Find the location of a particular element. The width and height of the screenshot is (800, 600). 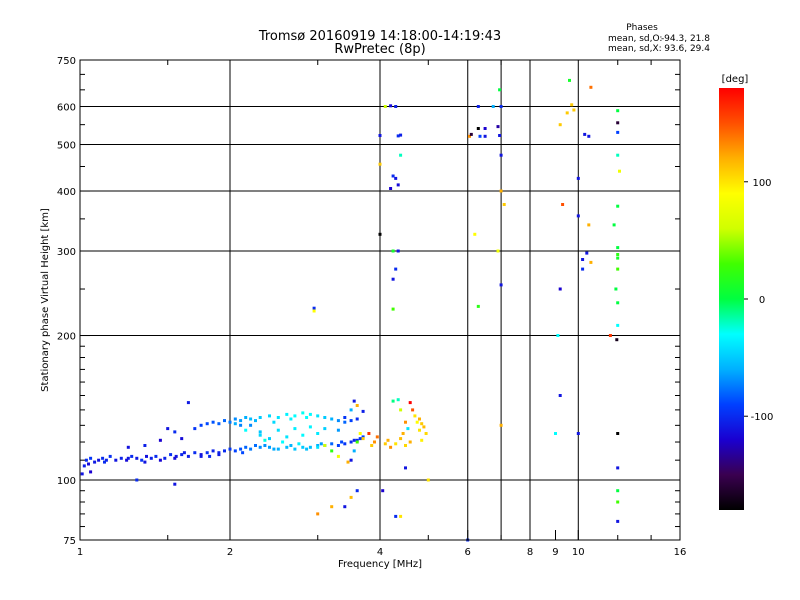

phase-stats-x-label: mean, sd,X: is located at coordinates (635, 49).